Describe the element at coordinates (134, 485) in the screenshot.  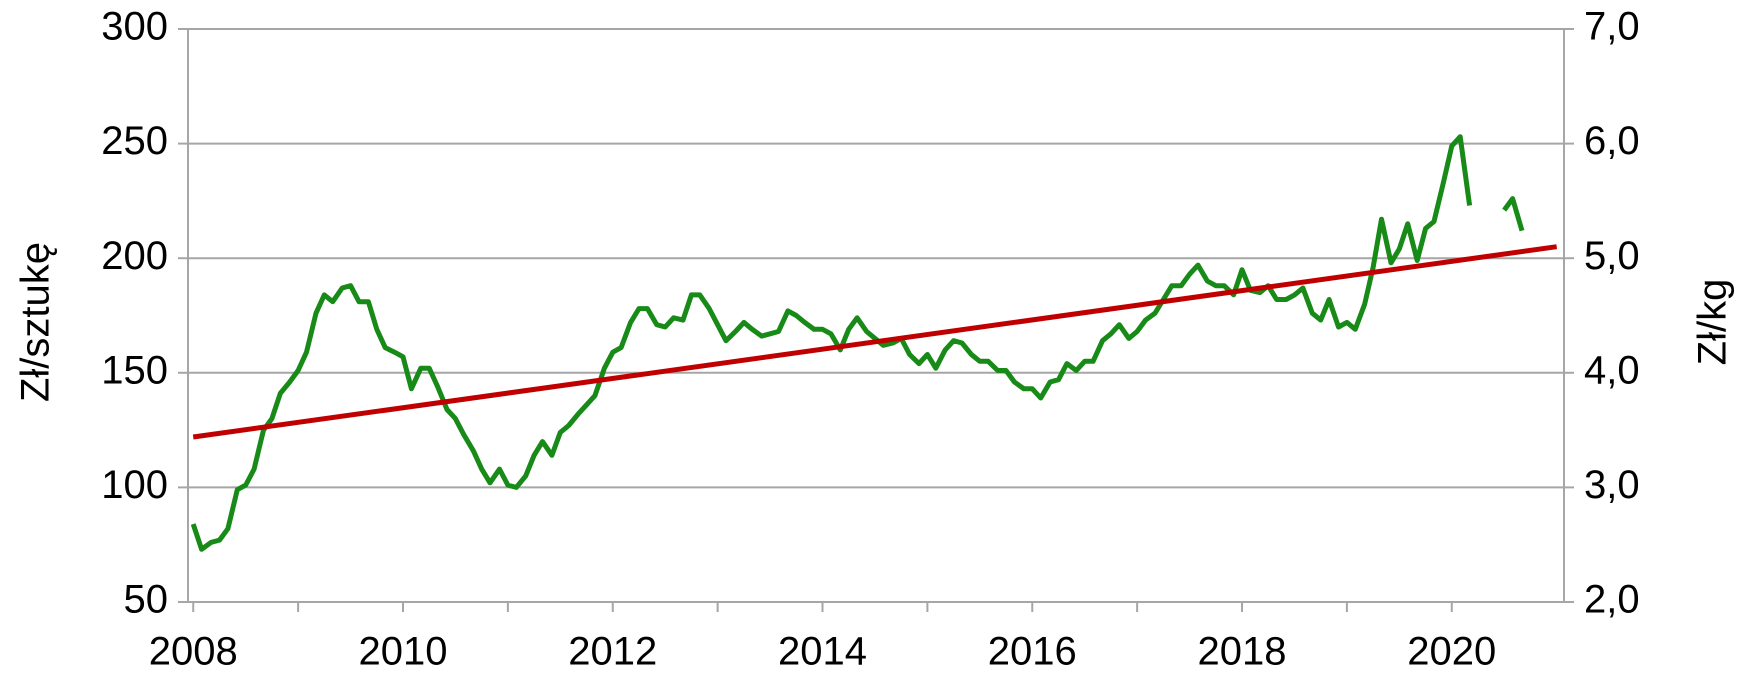
I see `y-tick-label: 100` at that location.